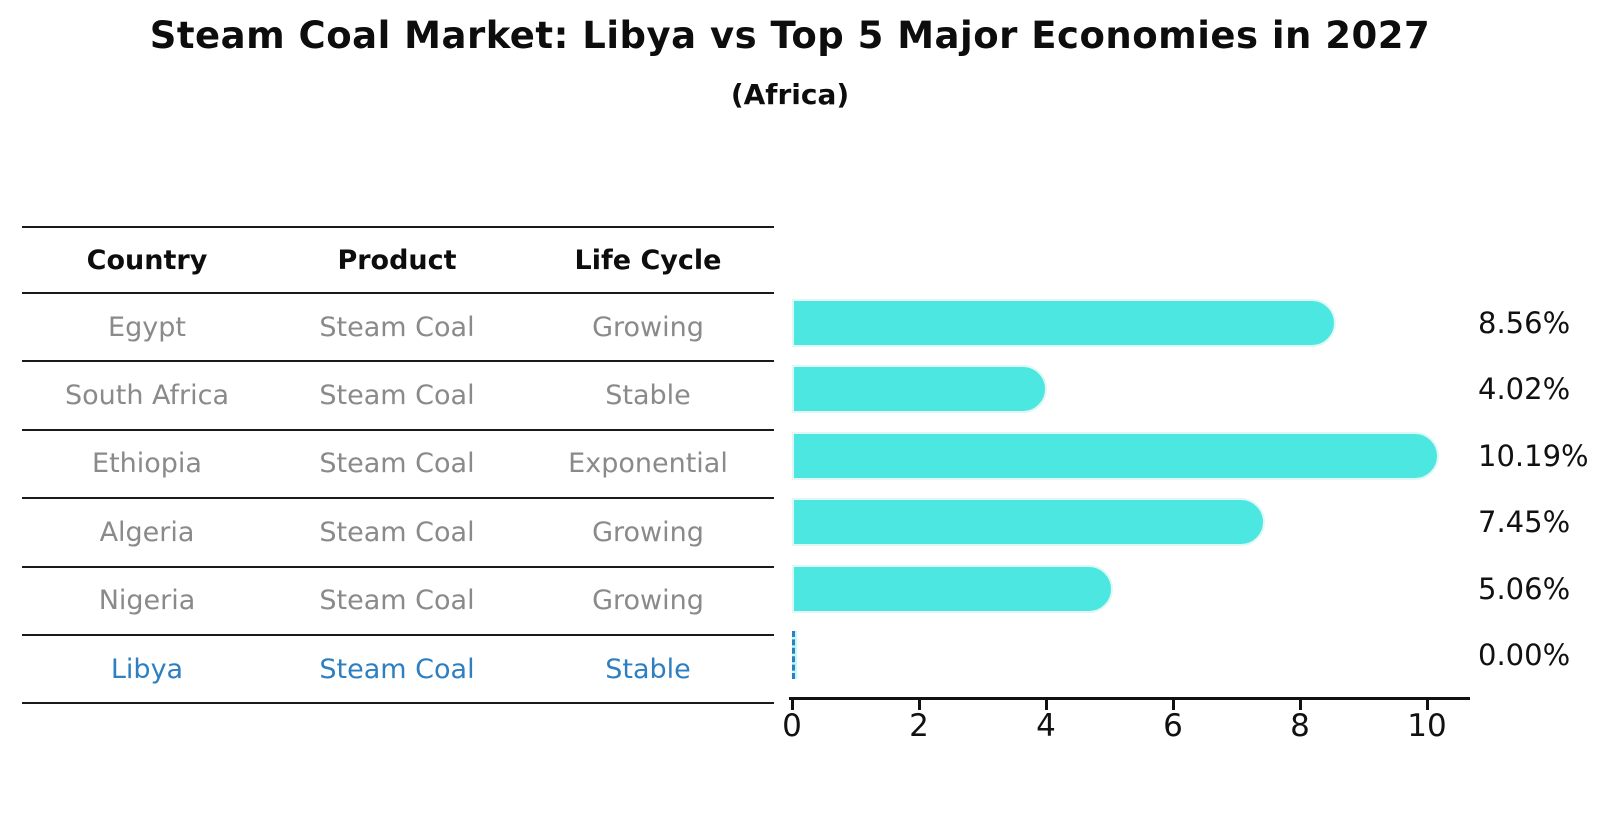 This screenshot has width=1604, height=823. I want to click on bar-south-africa, so click(920, 389).